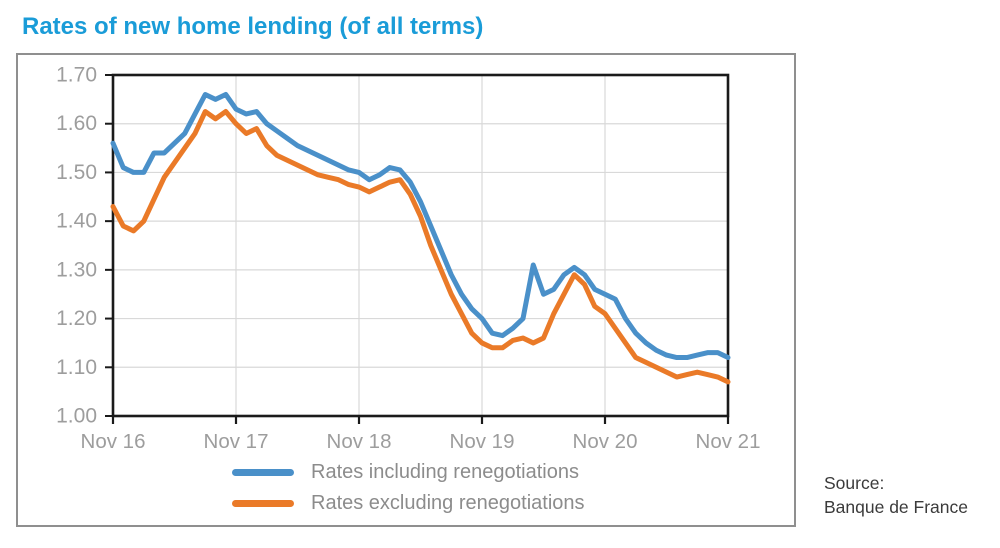 The height and width of the screenshot is (548, 1000). Describe the element at coordinates (896, 507) in the screenshot. I see `source-value: Banque de France` at that location.